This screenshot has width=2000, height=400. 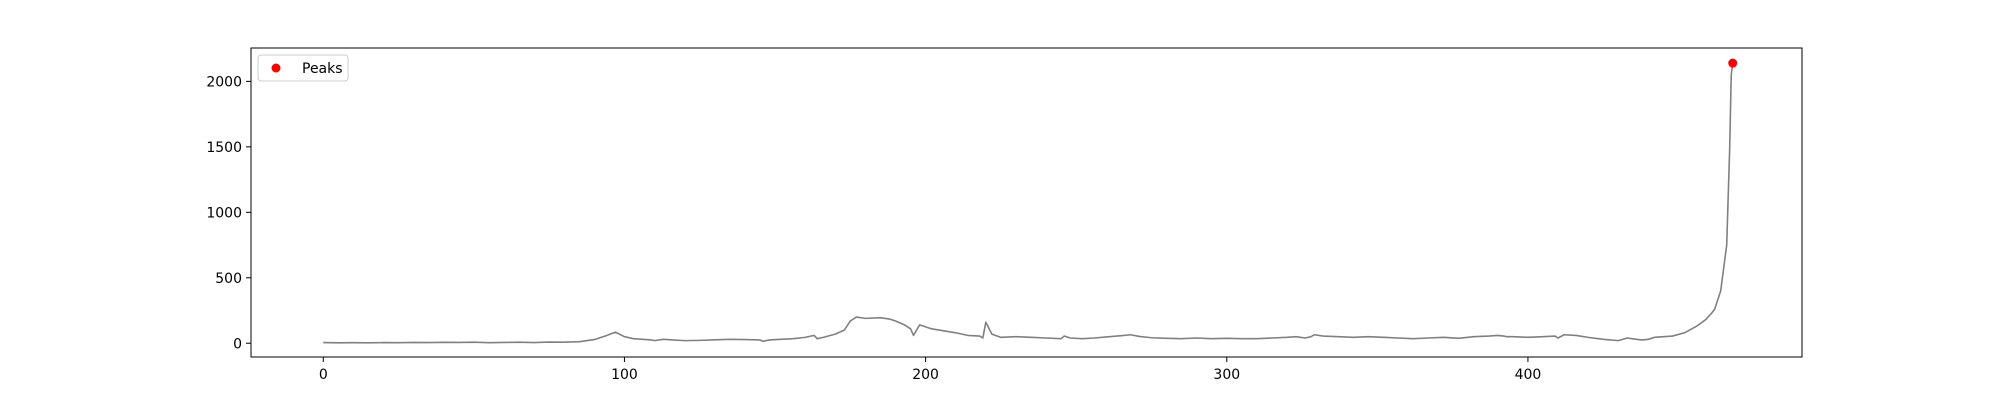 I want to click on x-tick-label: 0, so click(x=323, y=375).